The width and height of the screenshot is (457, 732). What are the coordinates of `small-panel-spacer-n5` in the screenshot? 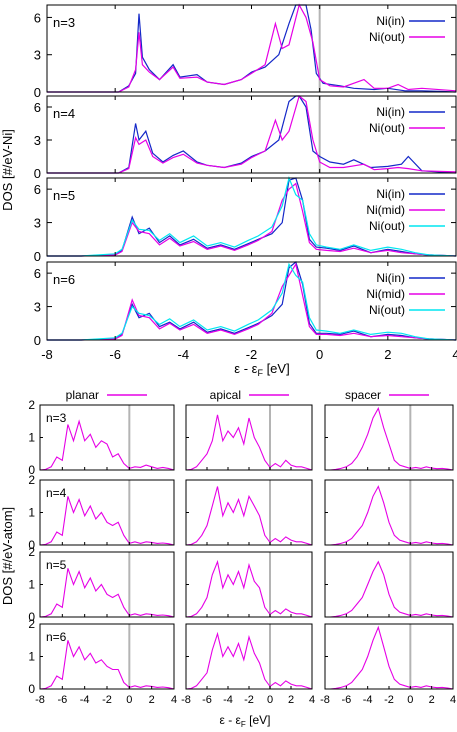 It's located at (389, 584).